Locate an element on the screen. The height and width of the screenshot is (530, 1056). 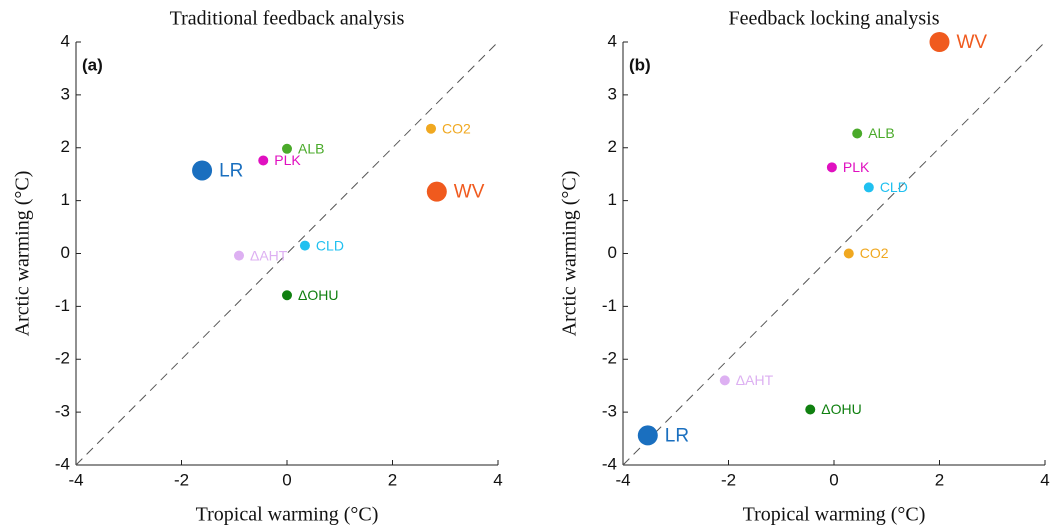
panel-label: (a) is located at coordinates (92, 64).